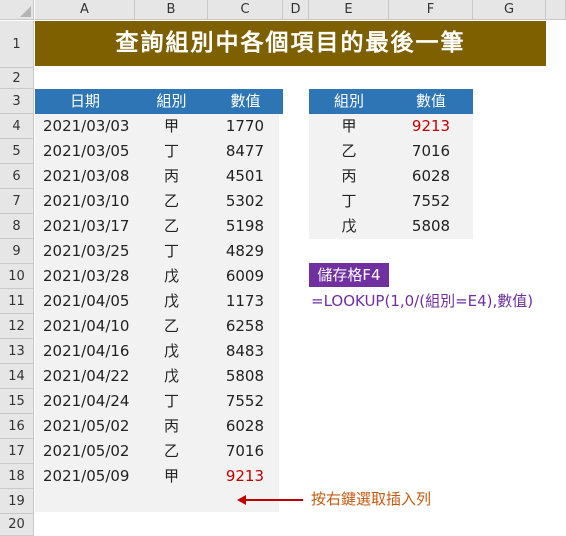 Image resolution: width=566 pixels, height=536 pixels. I want to click on row-header: 20, so click(17, 525).